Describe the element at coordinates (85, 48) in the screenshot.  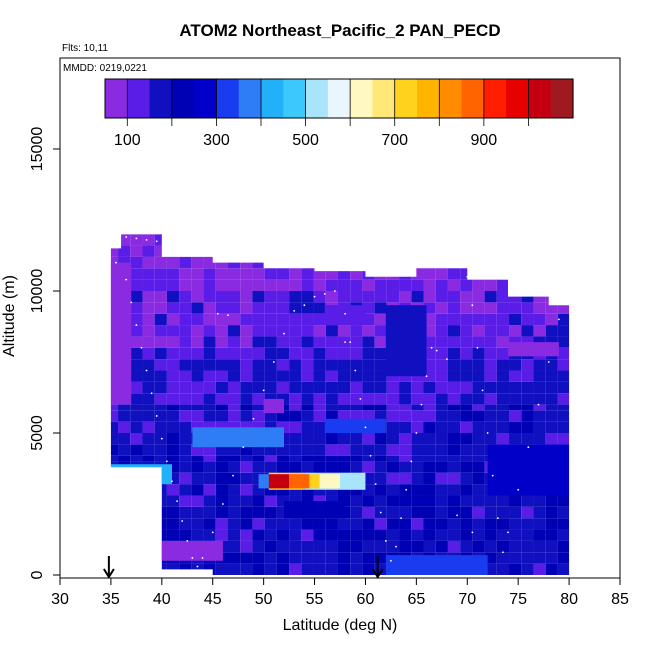
I see `flights-label: Flts: 10,11` at that location.